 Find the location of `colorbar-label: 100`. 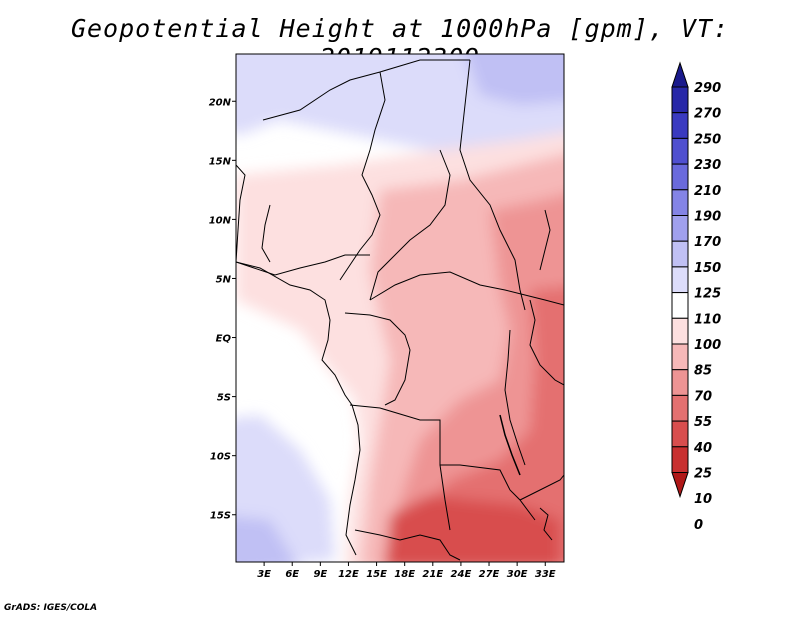

colorbar-label: 100 is located at coordinates (707, 345).